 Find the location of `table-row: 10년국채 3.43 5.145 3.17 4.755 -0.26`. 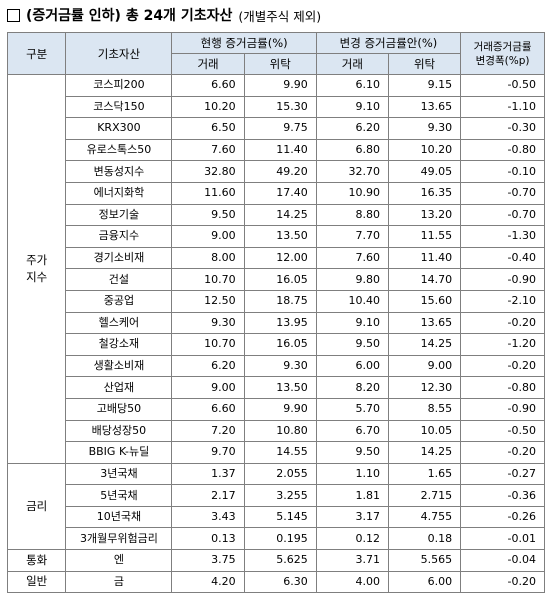

table-row: 10년국채 3.43 5.145 3.17 4.755 -0.26 is located at coordinates (276, 517).